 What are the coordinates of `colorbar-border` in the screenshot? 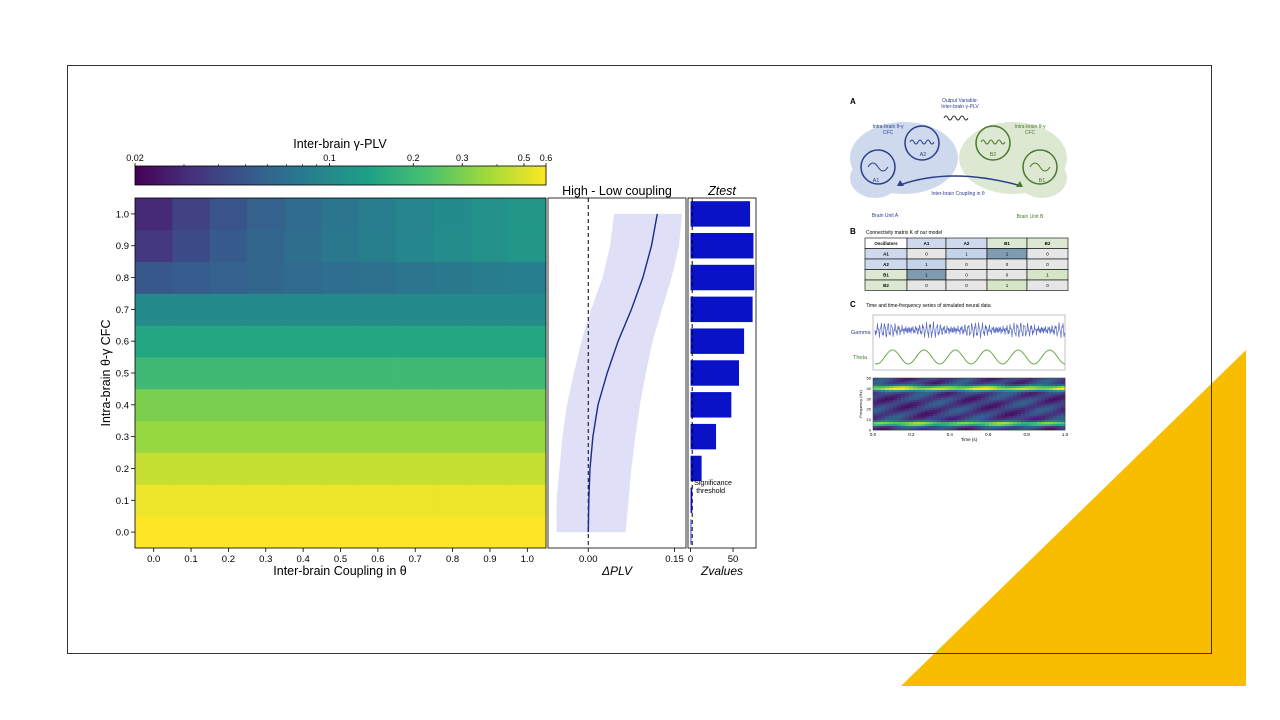 It's located at (340, 175).